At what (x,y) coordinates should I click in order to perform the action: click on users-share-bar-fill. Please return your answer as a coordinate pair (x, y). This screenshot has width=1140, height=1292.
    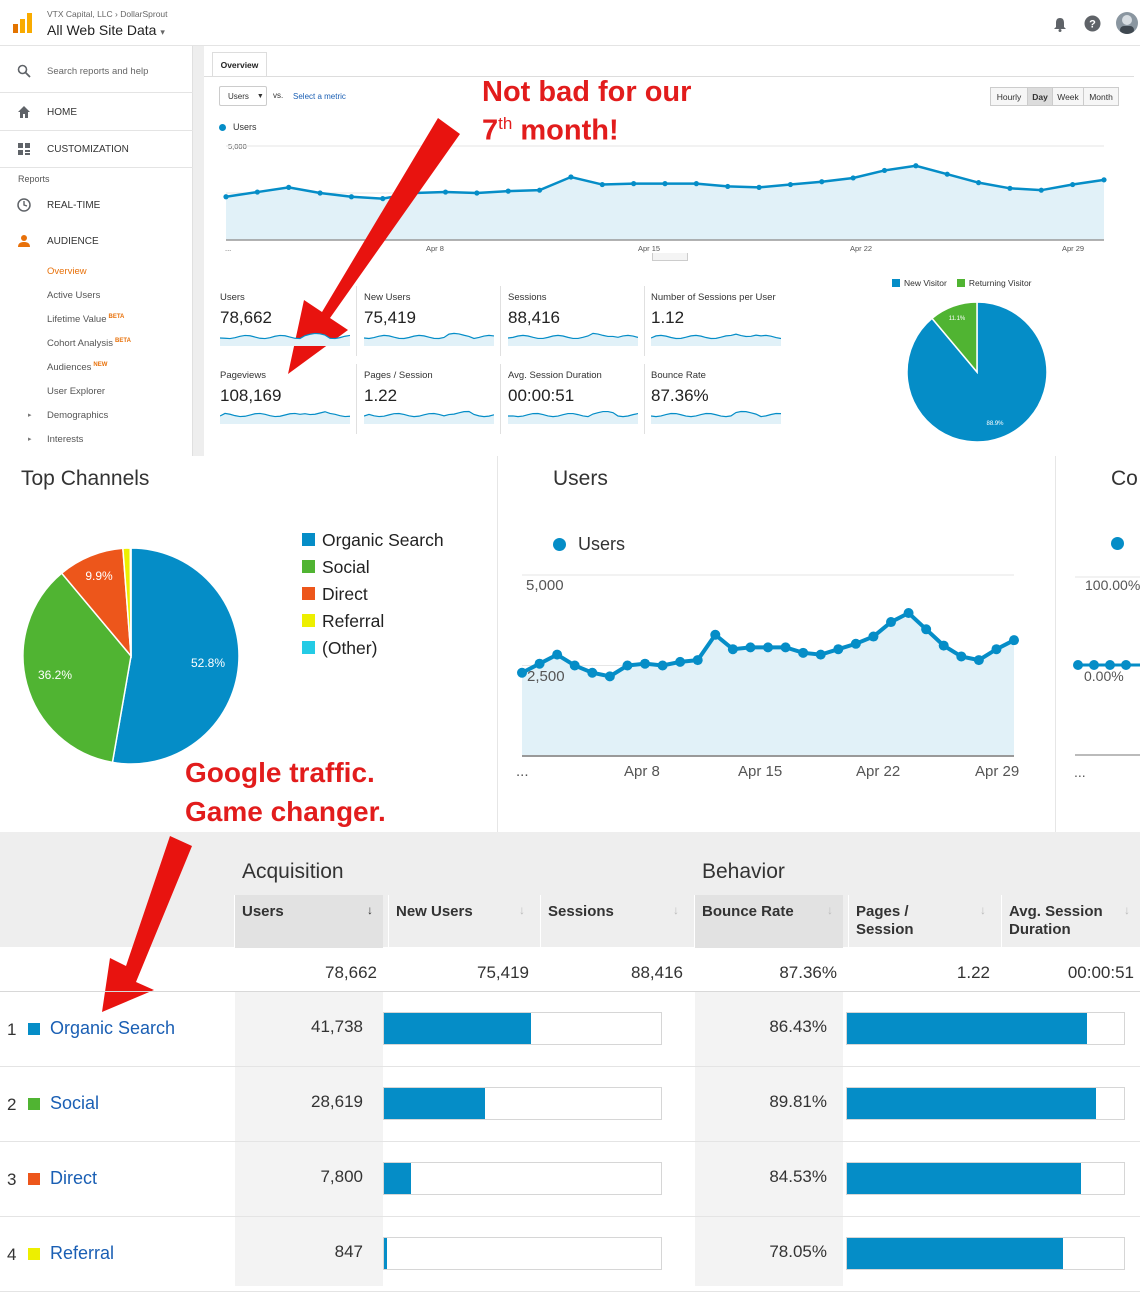
    Looking at the image, I should click on (457, 1028).